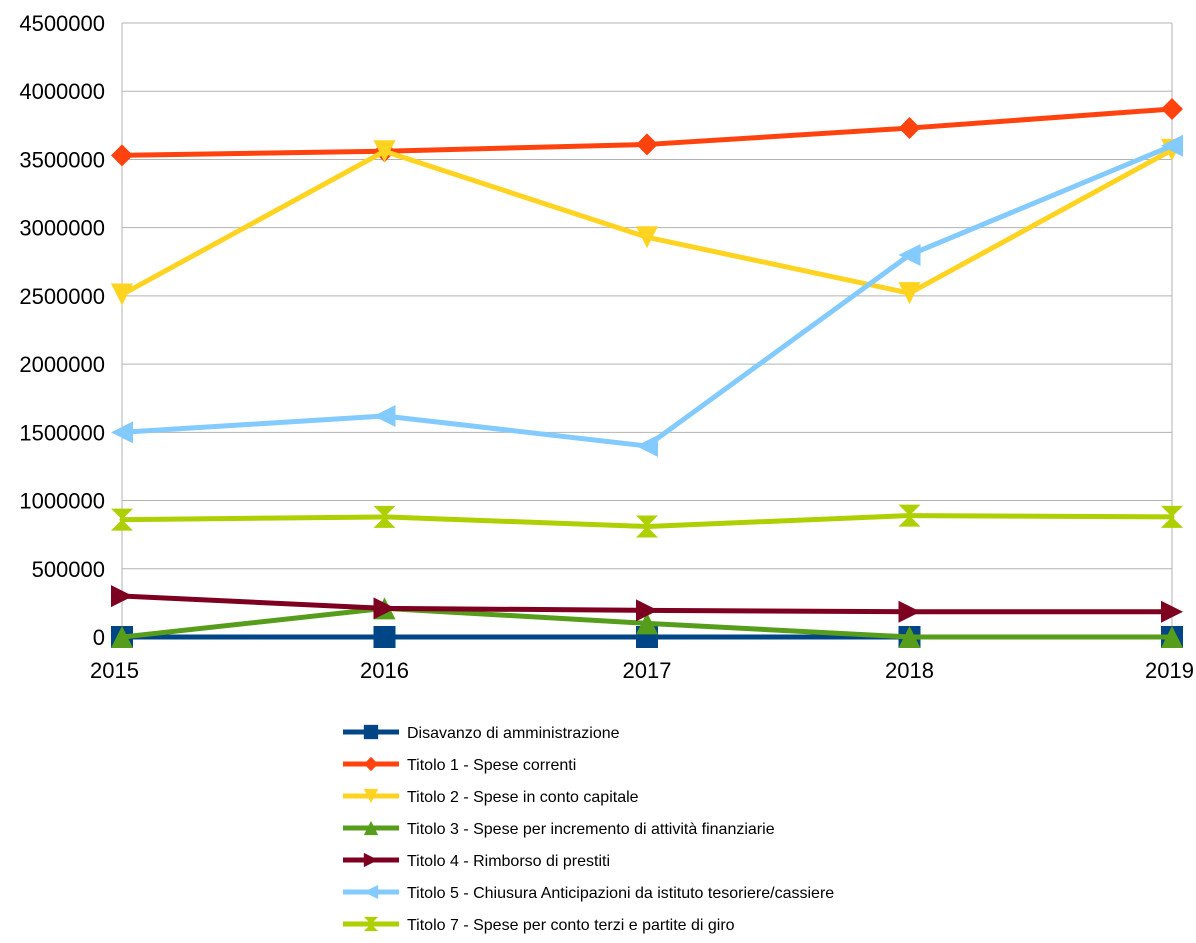 This screenshot has height=943, width=1196. I want to click on legend-label: Disavanzo di amministrazione, so click(513, 733).